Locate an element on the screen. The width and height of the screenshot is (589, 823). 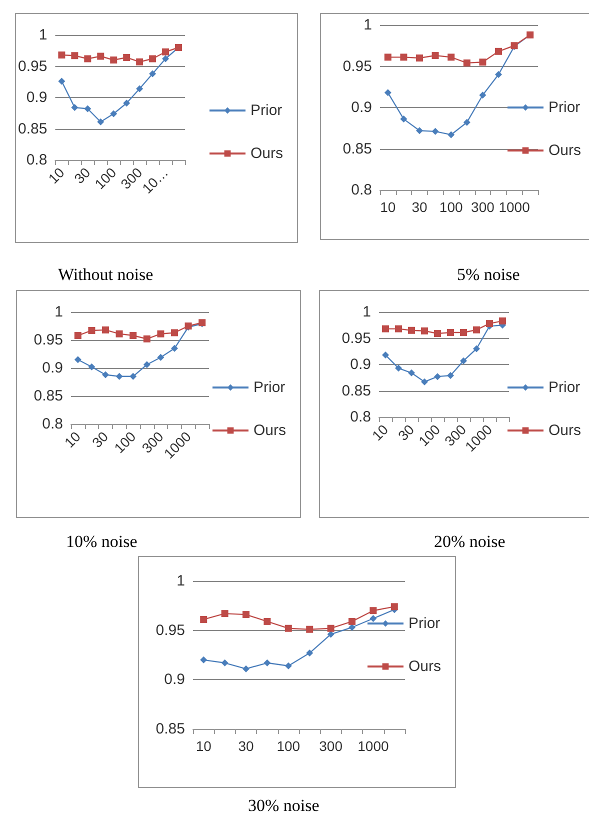
text: Without noise is located at coordinates (106, 274).